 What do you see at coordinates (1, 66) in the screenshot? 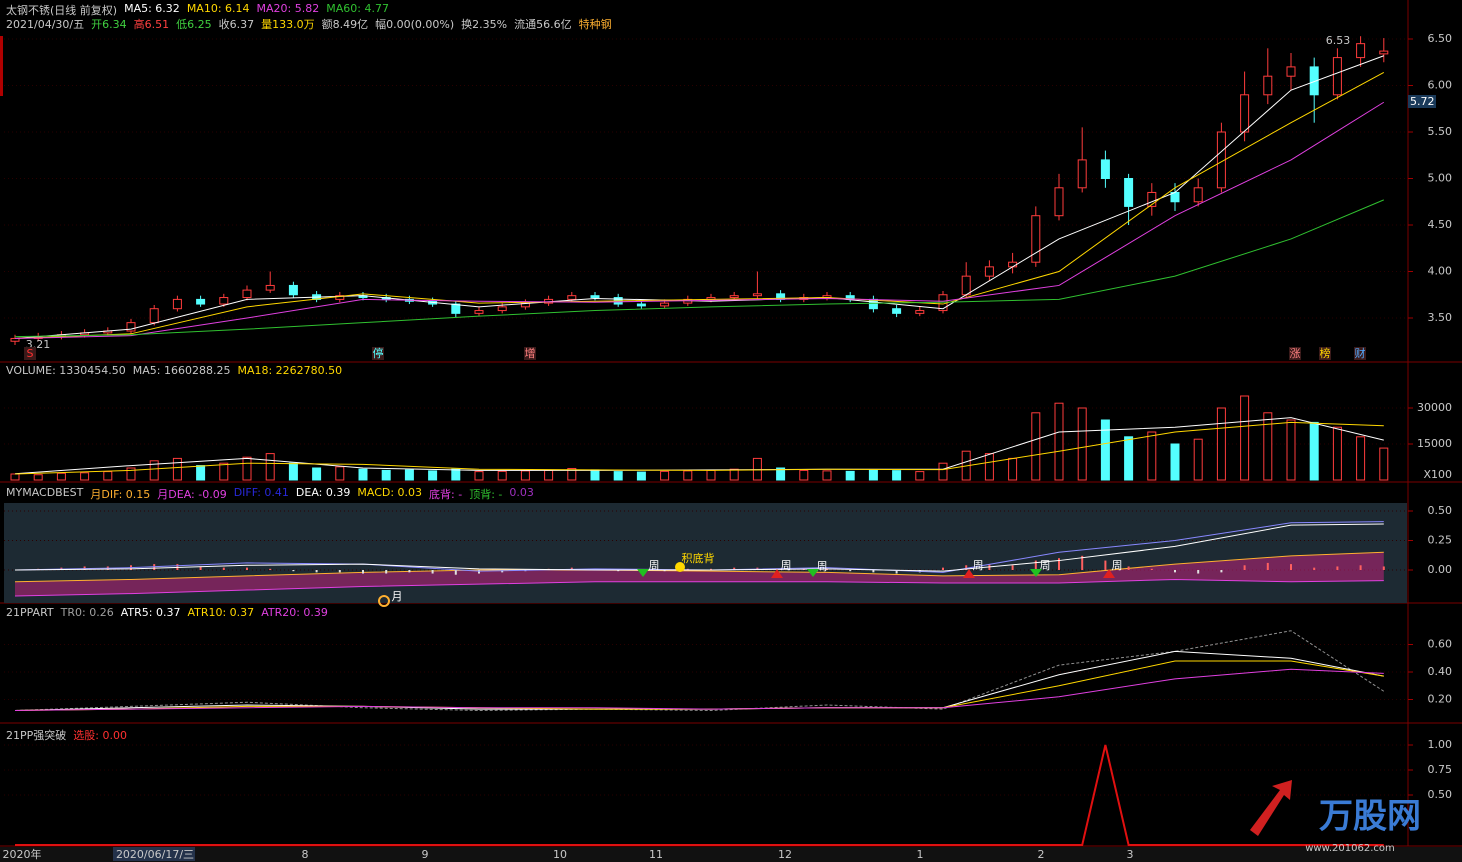
I see `price-marker` at bounding box center [1, 66].